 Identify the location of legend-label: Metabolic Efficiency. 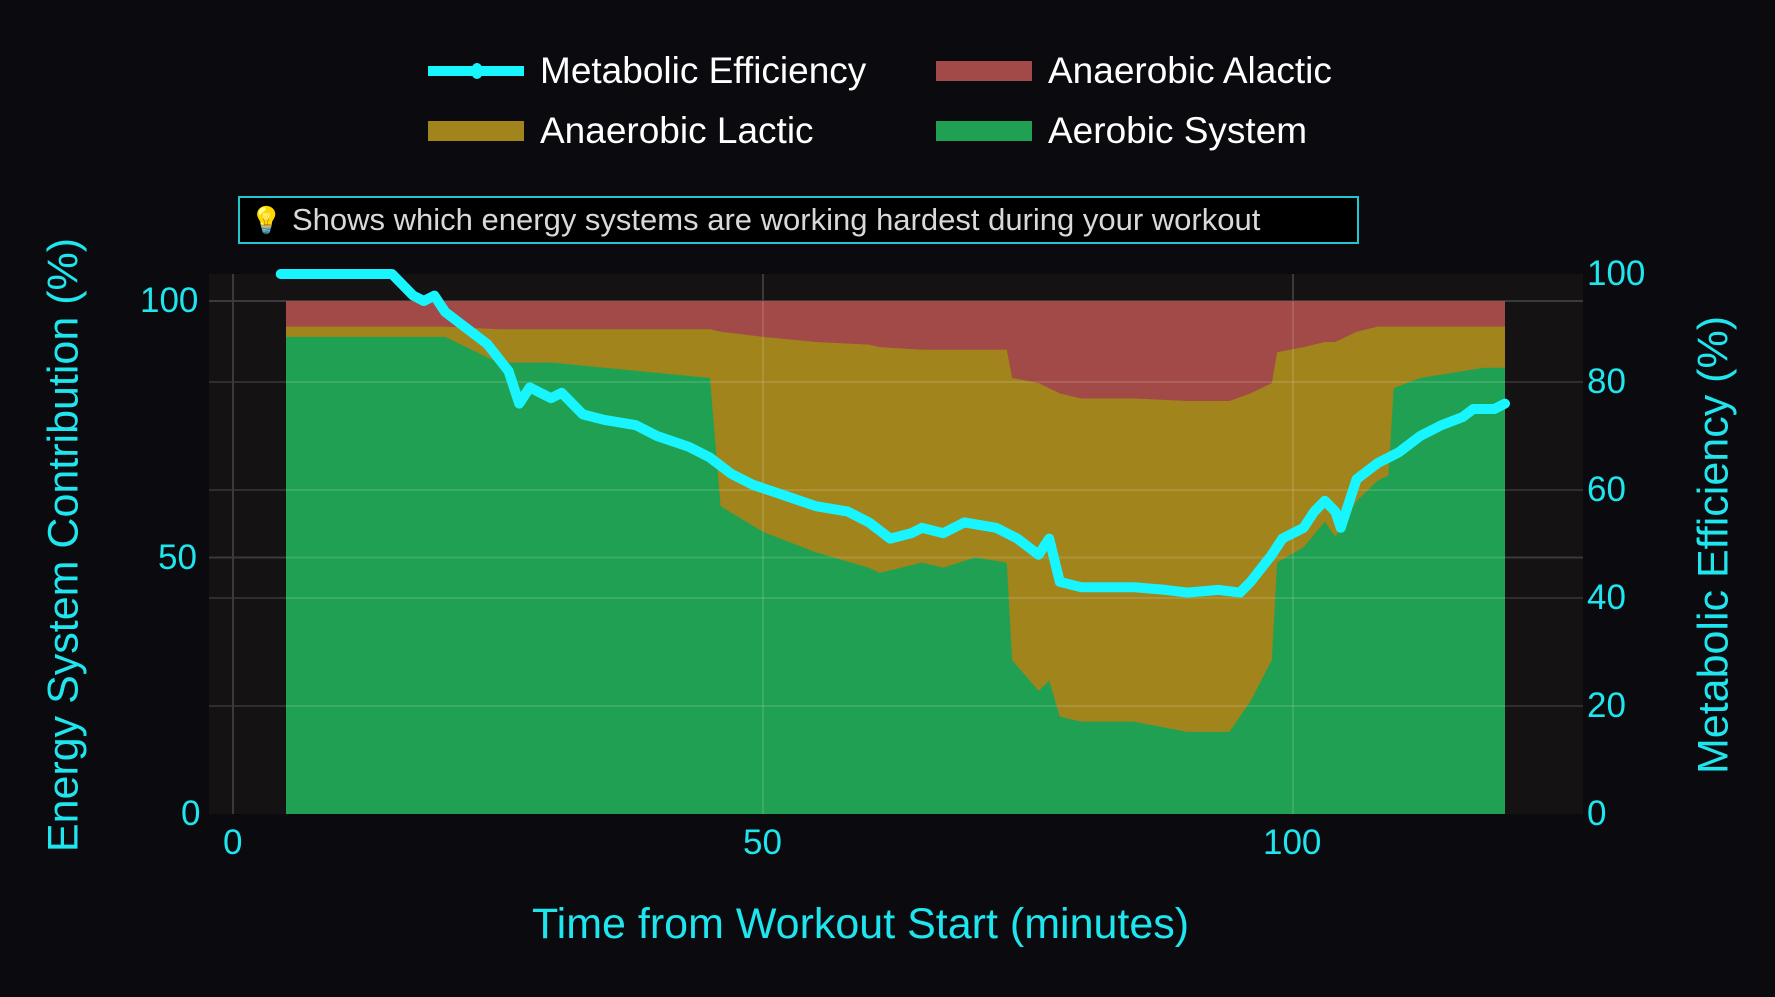
(703, 70).